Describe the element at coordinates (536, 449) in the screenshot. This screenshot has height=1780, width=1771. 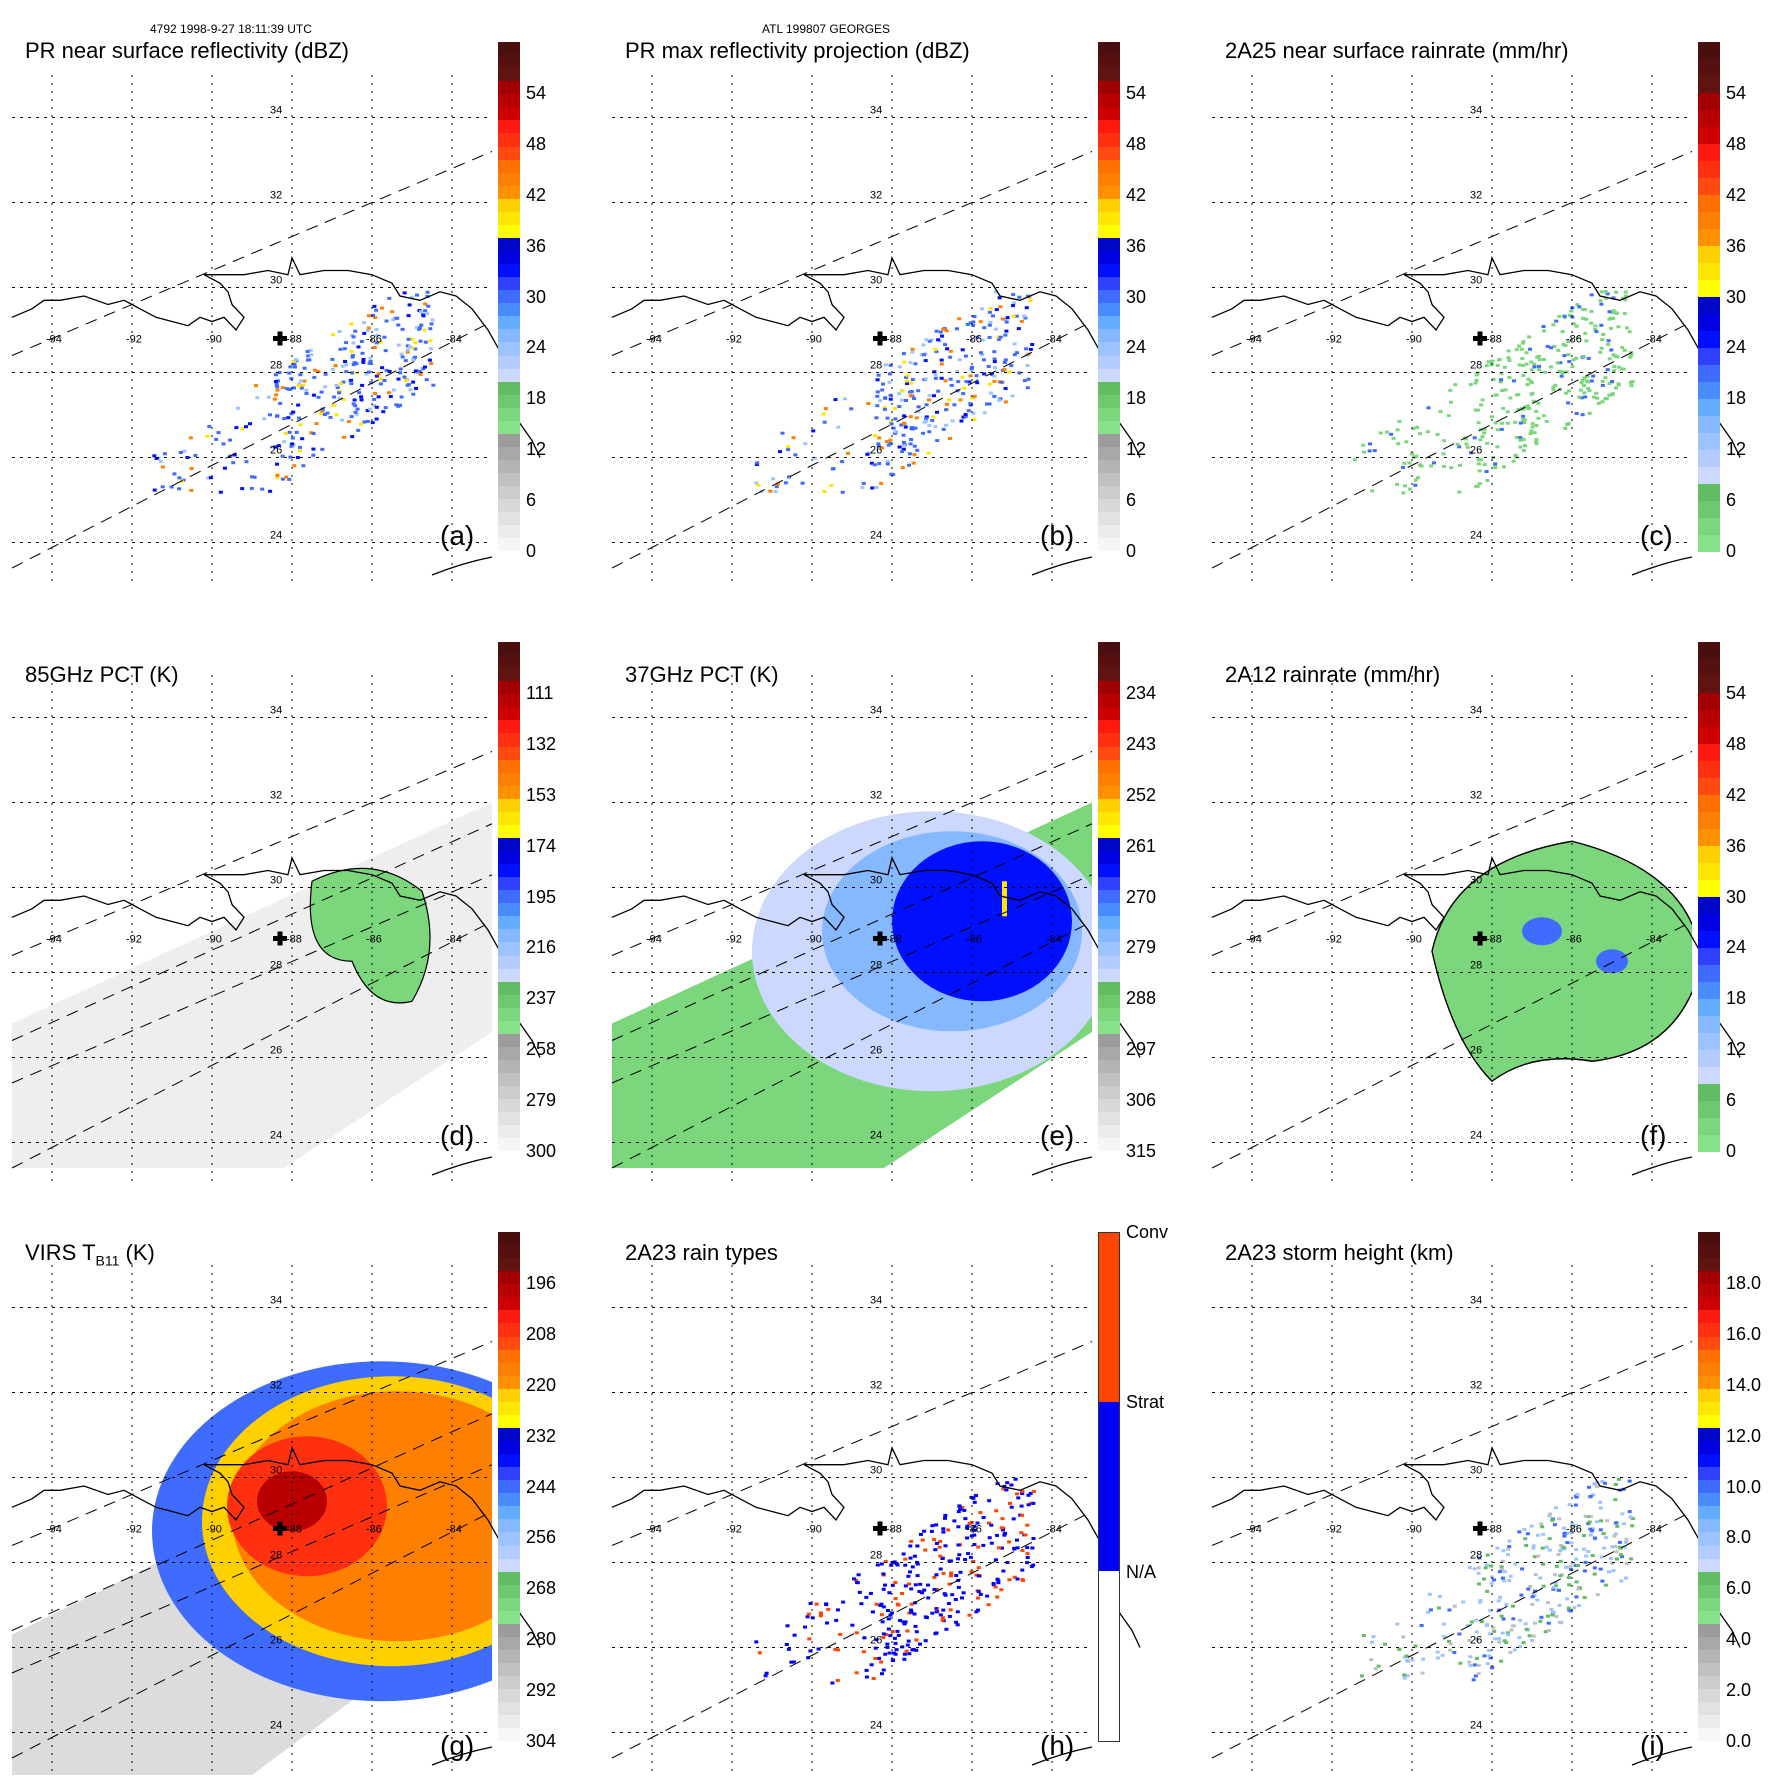
I see `colorbar-tick-label: 12` at that location.